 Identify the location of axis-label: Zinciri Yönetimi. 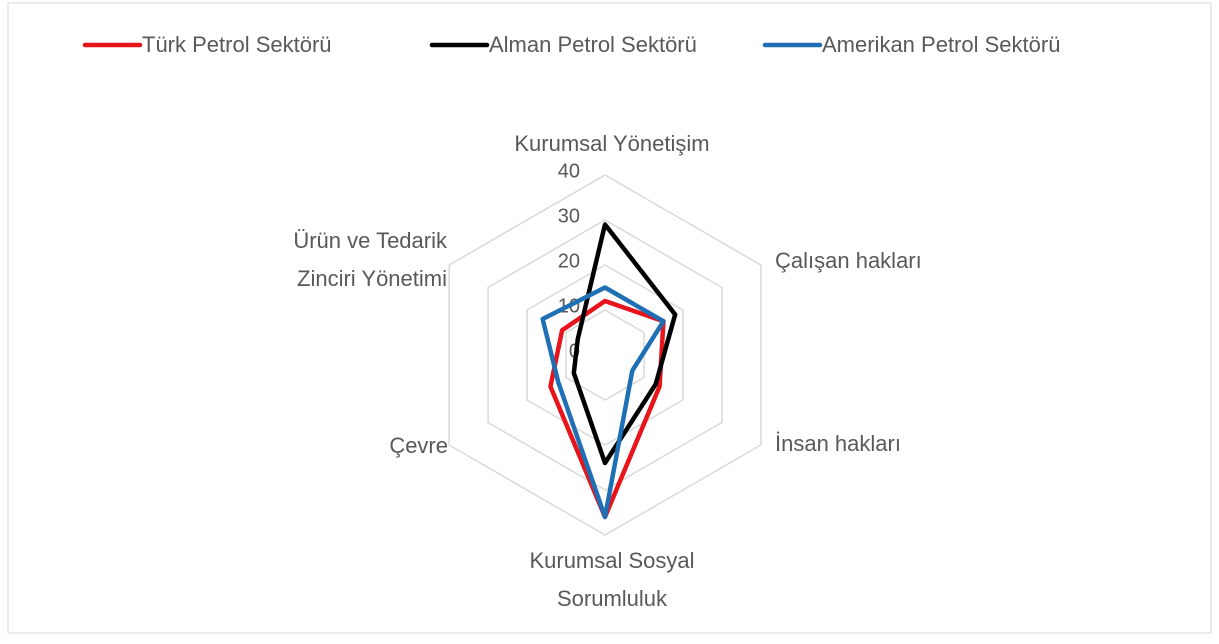
(372, 278).